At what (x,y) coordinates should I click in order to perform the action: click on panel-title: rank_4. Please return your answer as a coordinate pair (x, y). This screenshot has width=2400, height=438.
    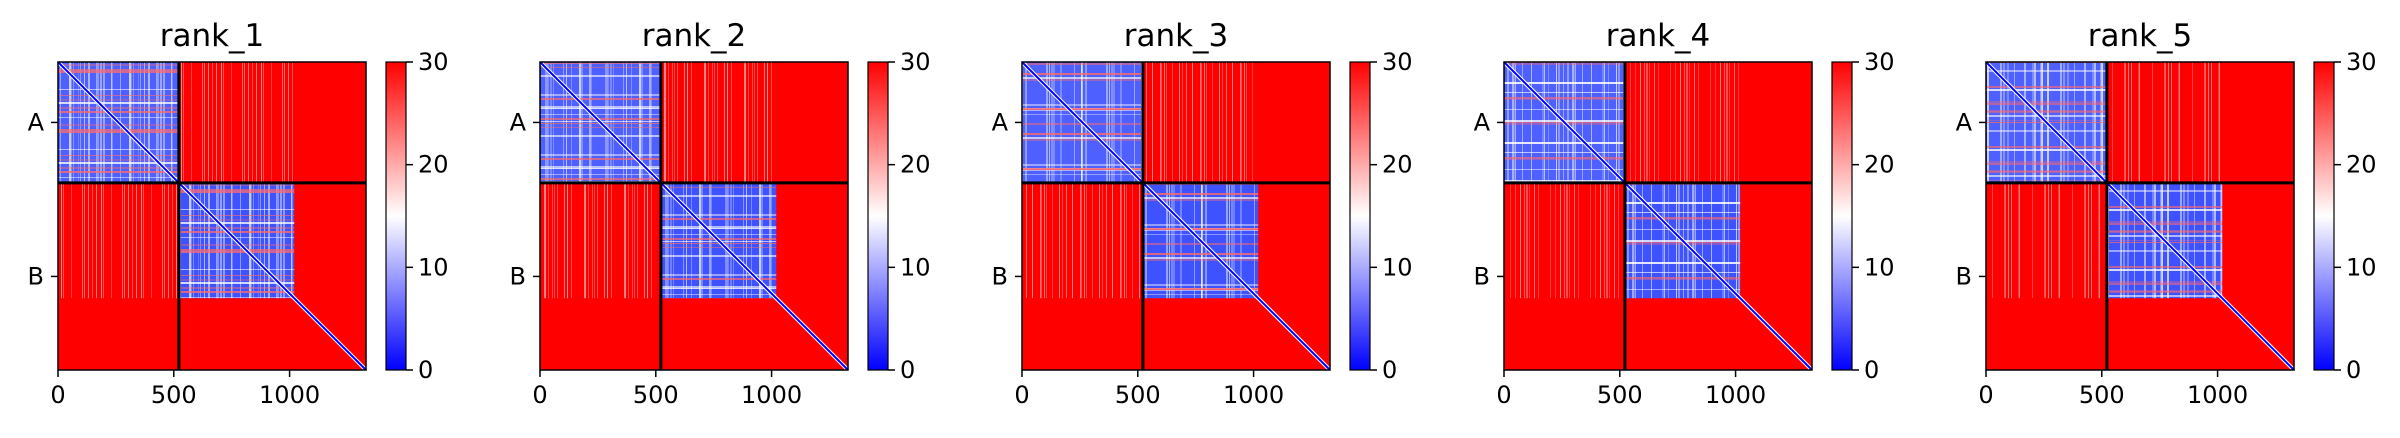
    Looking at the image, I should click on (1658, 36).